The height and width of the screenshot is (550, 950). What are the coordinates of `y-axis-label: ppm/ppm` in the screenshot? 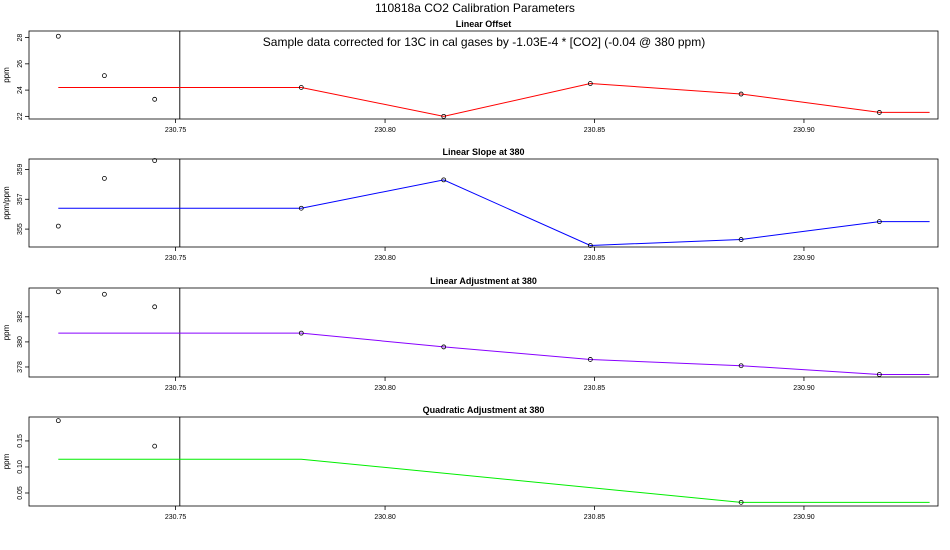 It's located at (6, 203).